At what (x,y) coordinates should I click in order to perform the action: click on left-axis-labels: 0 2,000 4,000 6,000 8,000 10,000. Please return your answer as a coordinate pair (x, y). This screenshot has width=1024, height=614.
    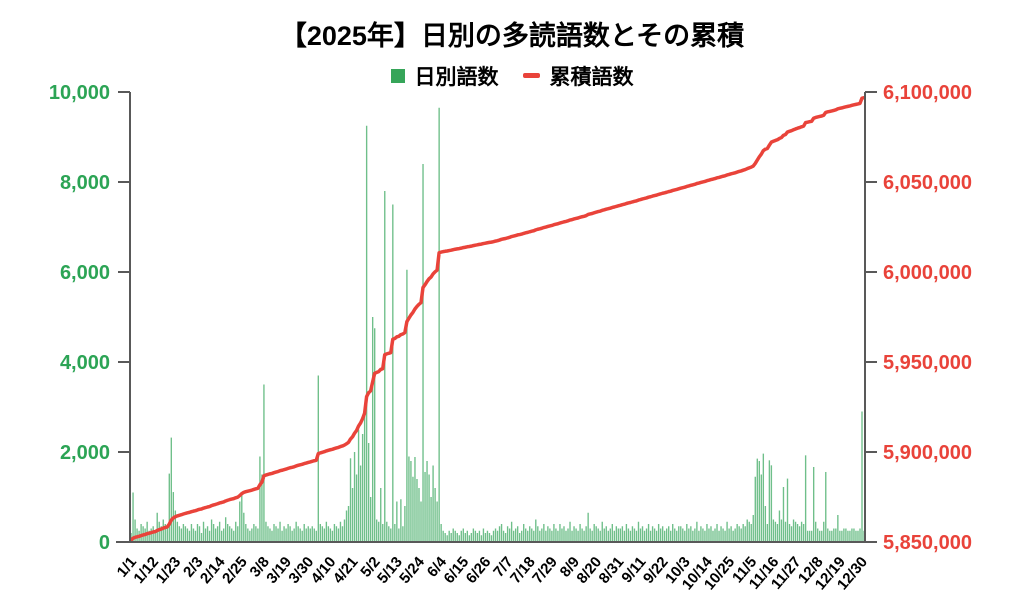
    Looking at the image, I should click on (89, 318).